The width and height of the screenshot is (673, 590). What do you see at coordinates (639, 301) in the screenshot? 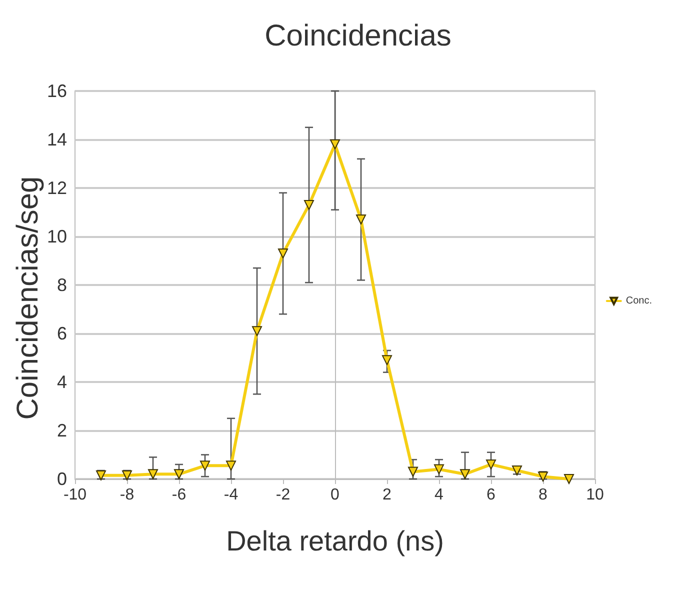
I see `legend-label: Conc.` at bounding box center [639, 301].